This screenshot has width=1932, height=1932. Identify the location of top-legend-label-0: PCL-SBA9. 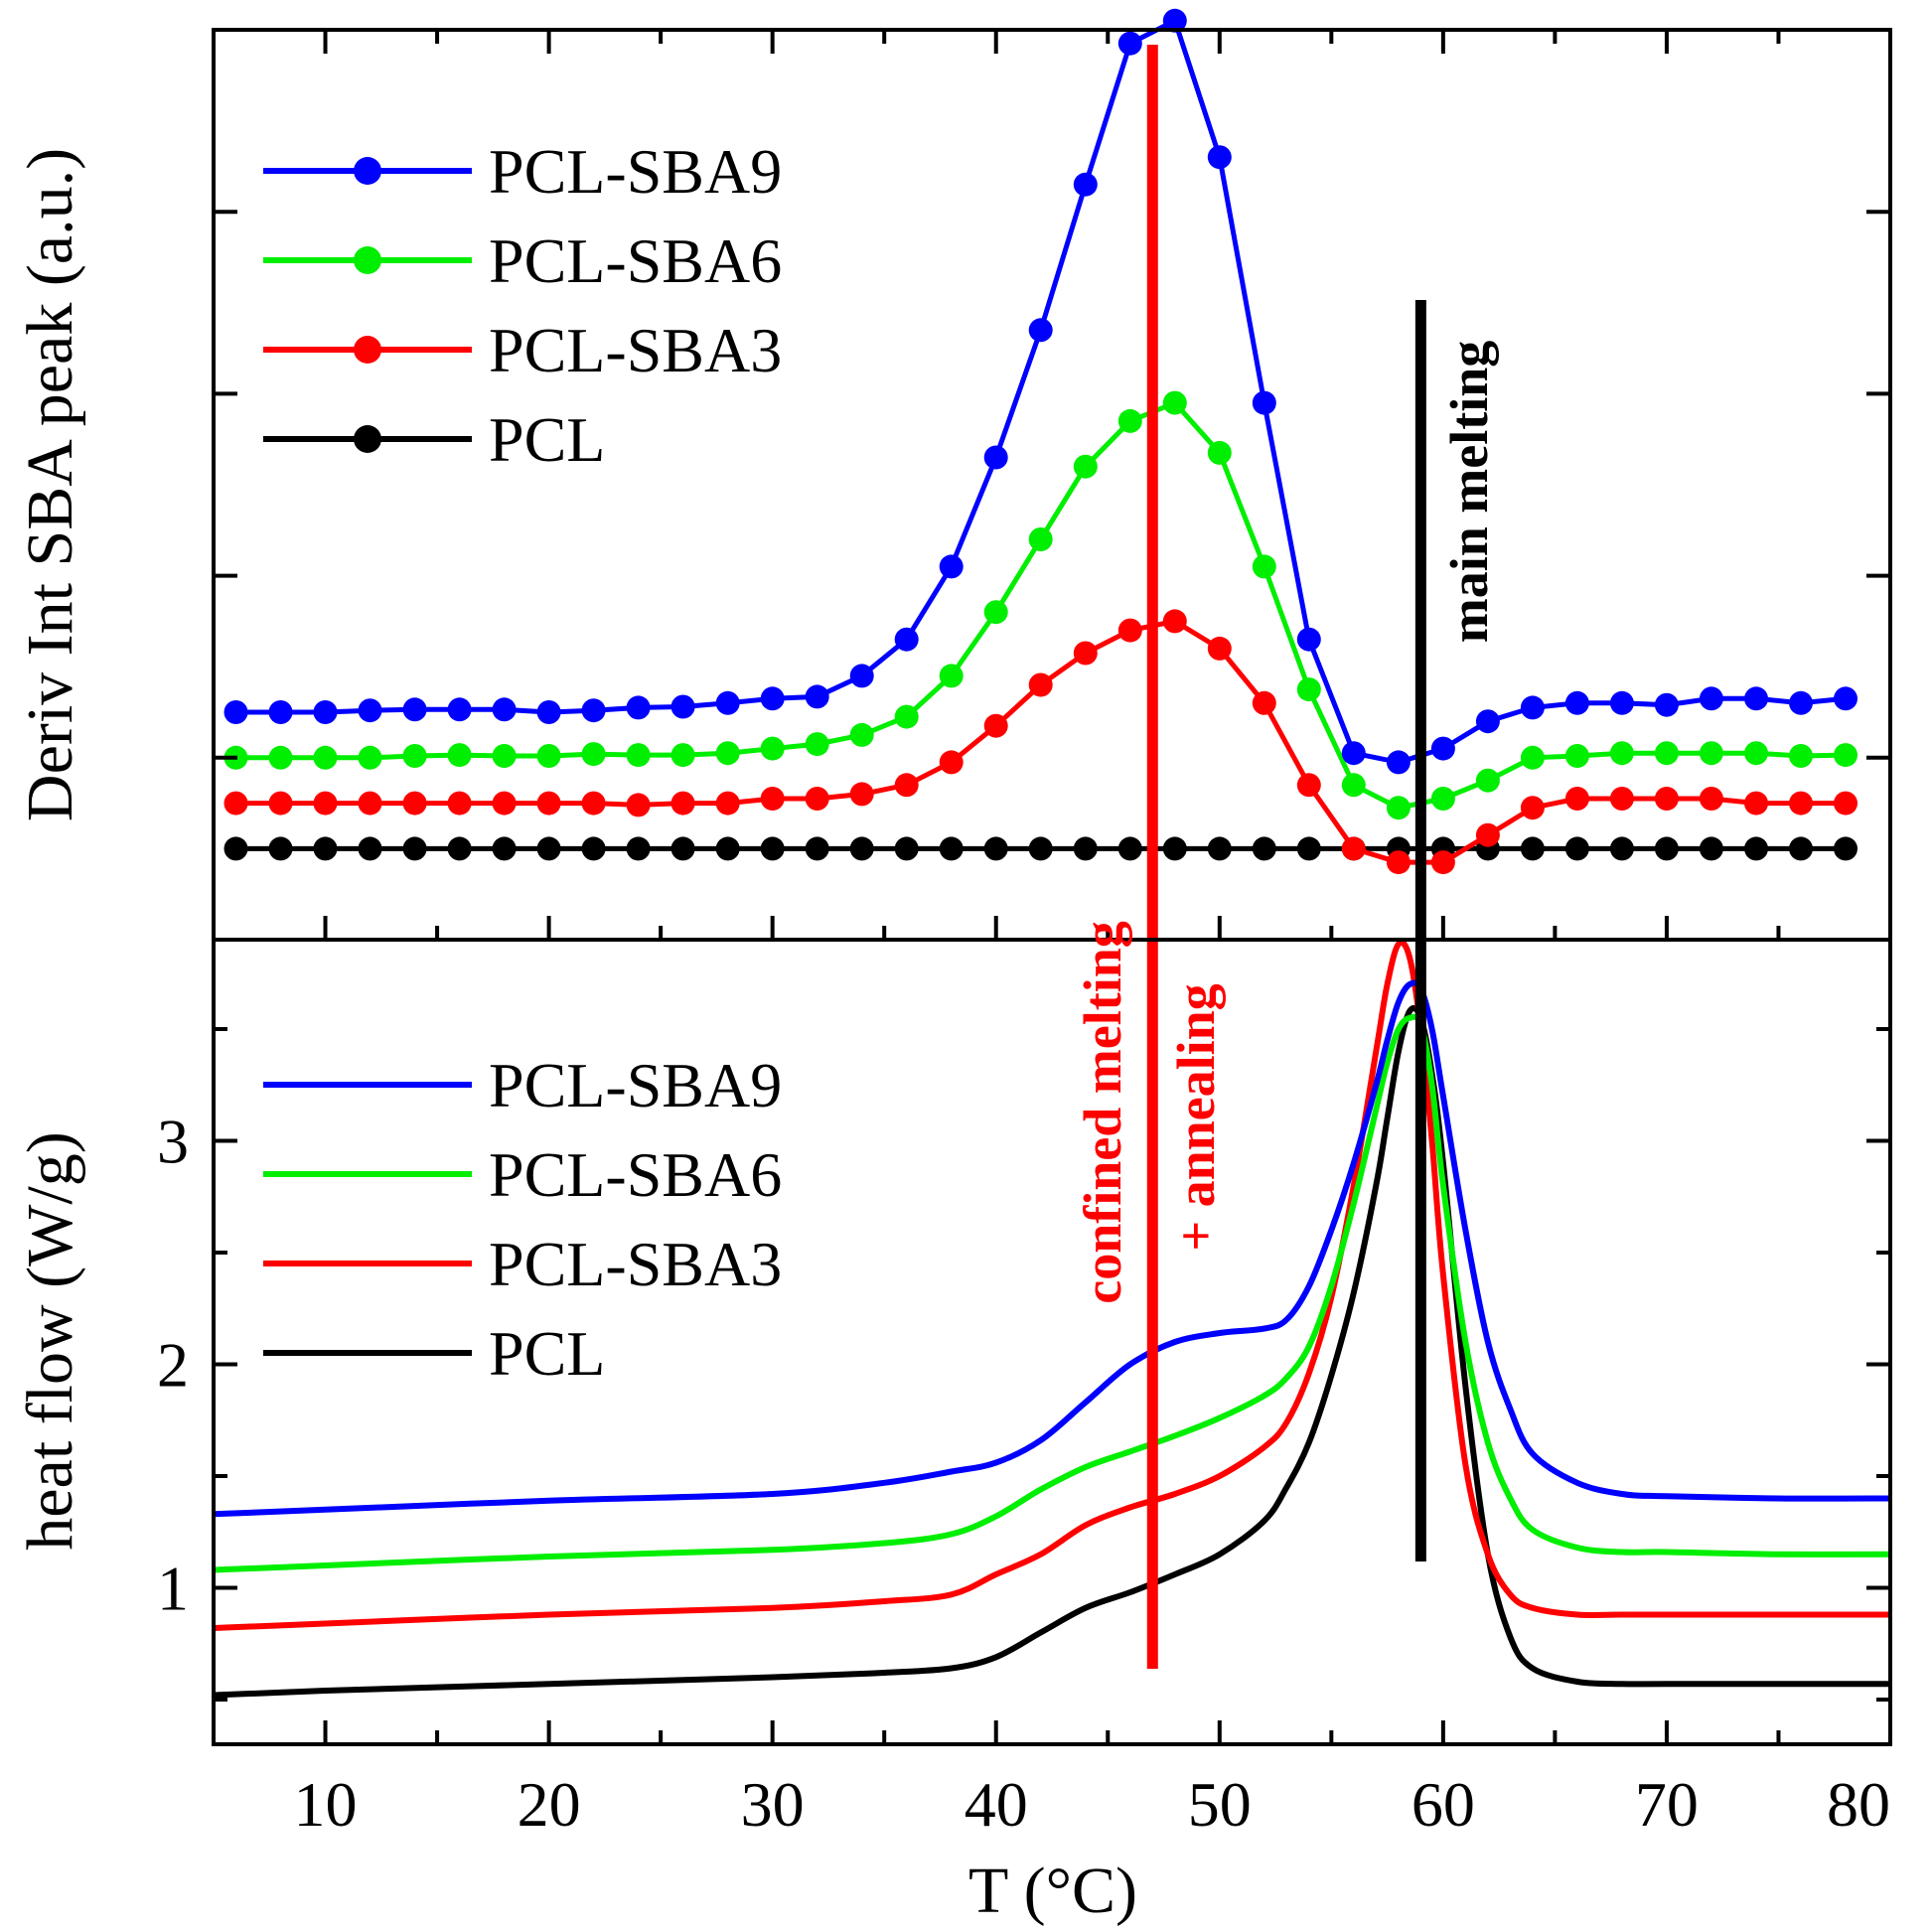
(635, 171).